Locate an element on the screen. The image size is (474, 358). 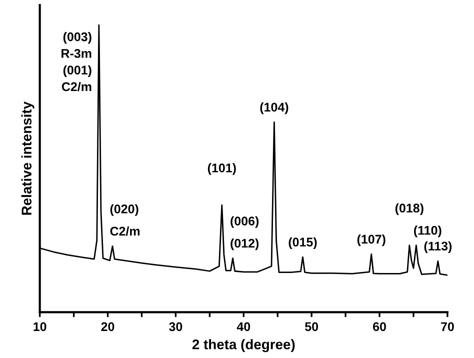
x-tick-label: 30 is located at coordinates (175, 327).